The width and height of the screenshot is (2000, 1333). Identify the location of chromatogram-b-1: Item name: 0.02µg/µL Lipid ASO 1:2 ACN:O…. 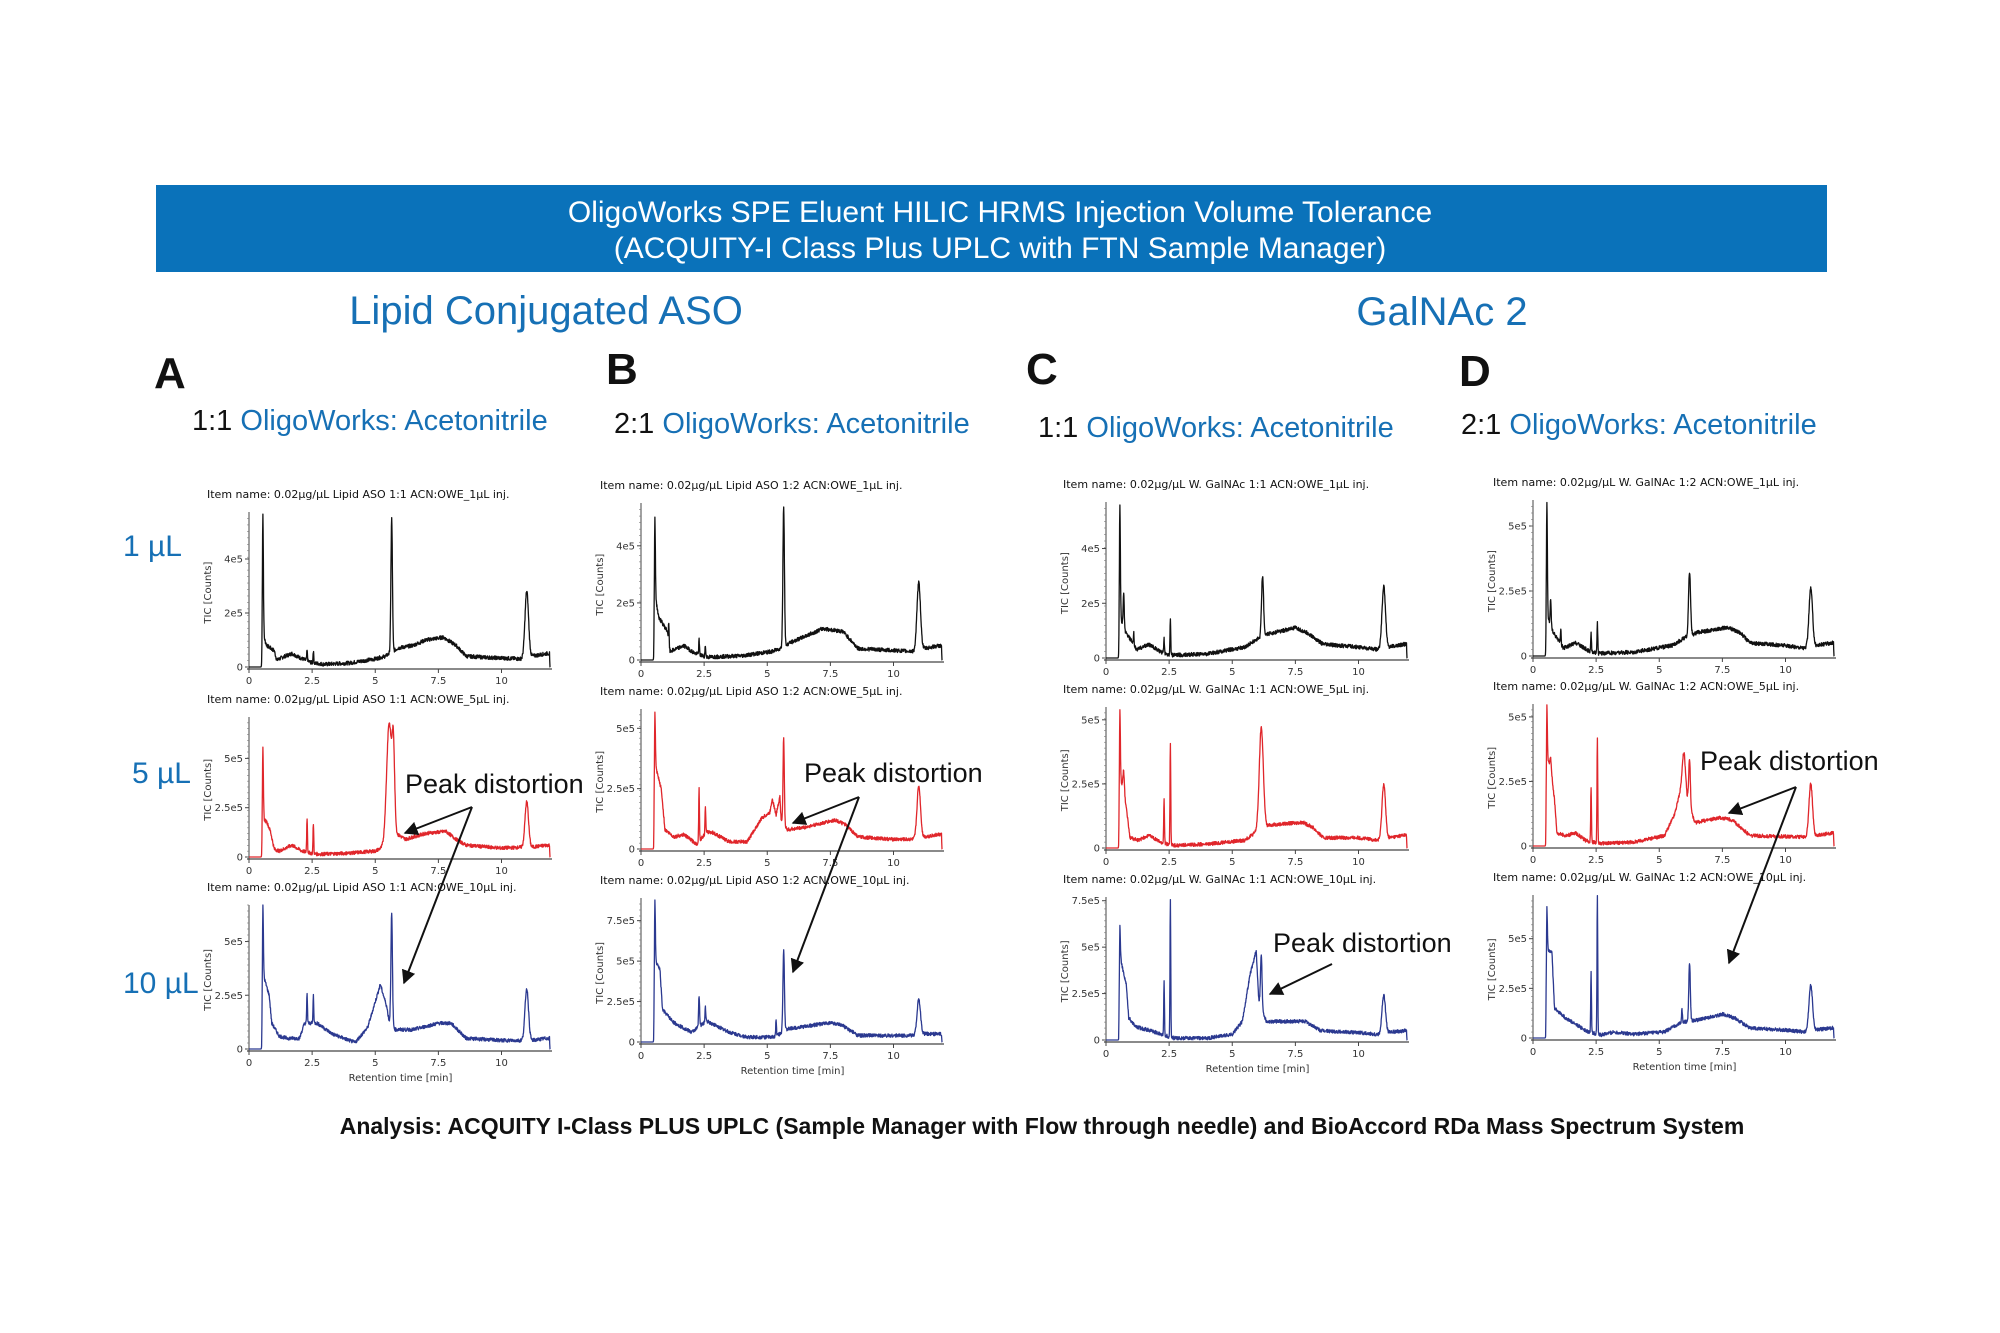
(769, 579).